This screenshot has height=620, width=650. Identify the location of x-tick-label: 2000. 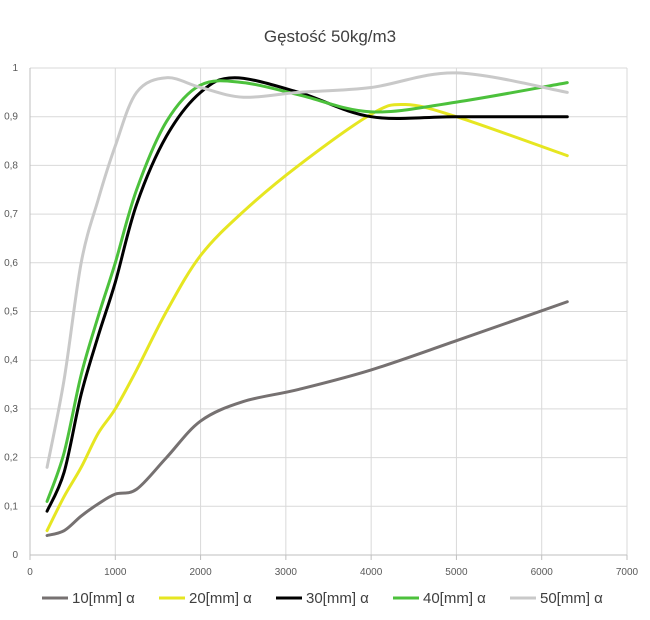
(200, 572).